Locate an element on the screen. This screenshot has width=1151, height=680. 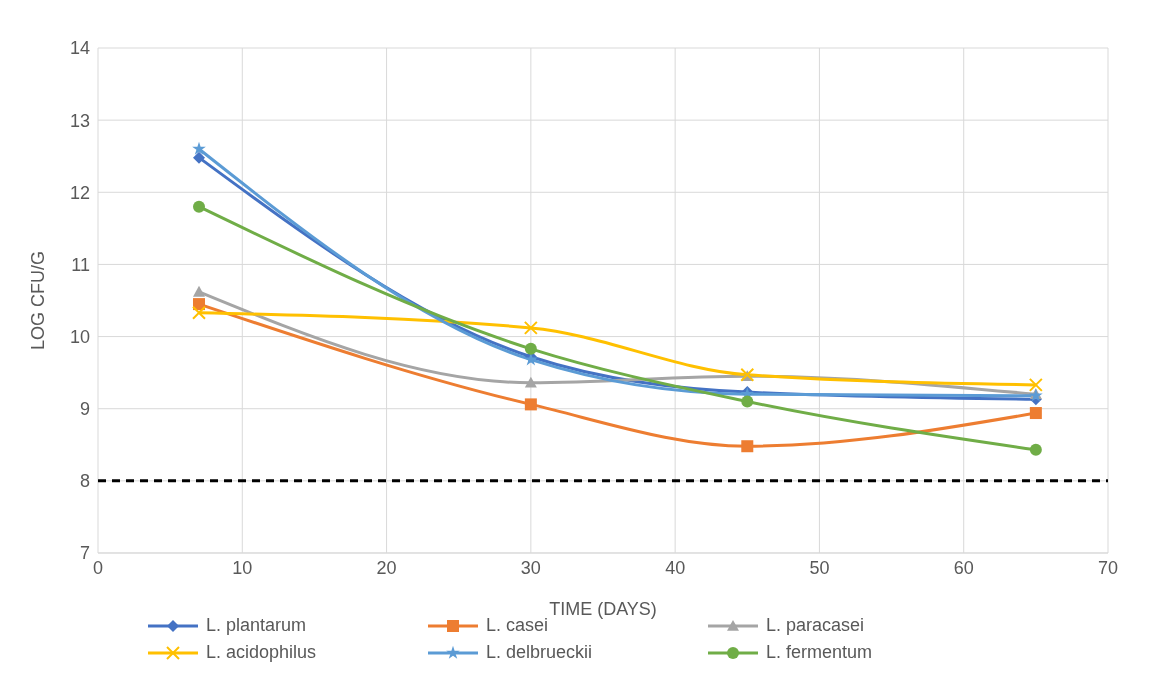
x-tick-label: 0 is located at coordinates (98, 567).